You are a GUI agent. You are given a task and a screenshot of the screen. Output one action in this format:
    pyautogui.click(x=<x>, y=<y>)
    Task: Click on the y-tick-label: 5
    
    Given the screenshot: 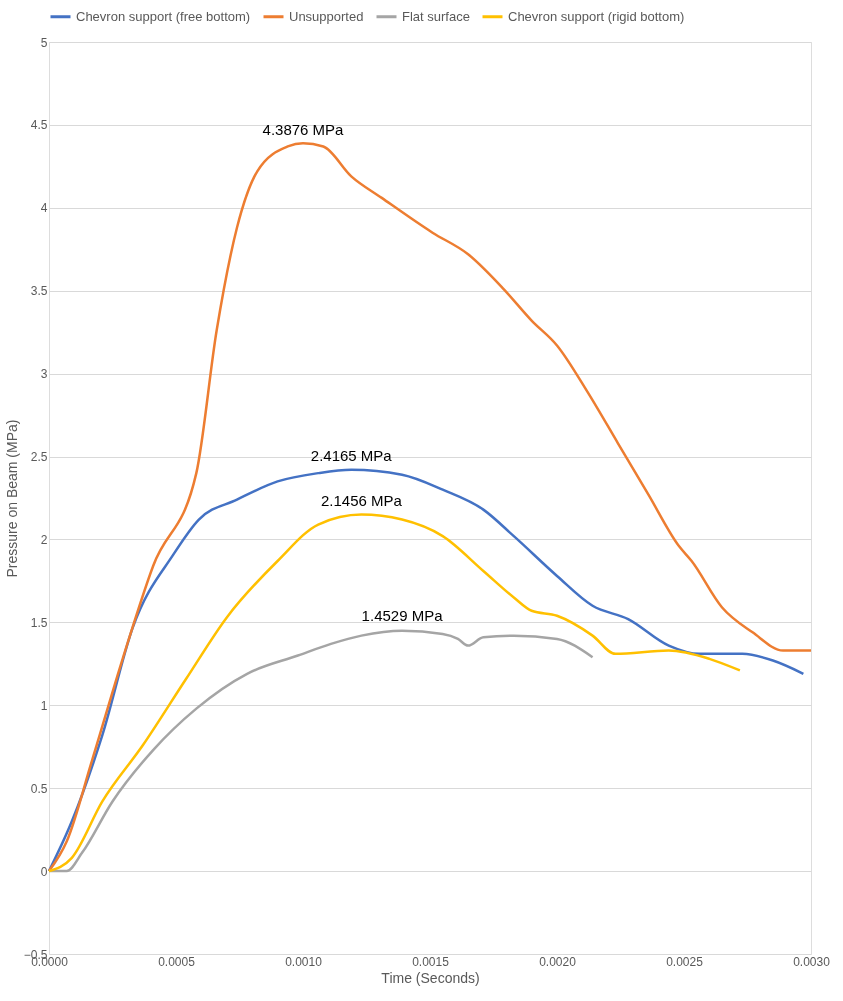 What is the action you would take?
    pyautogui.click(x=44, y=42)
    